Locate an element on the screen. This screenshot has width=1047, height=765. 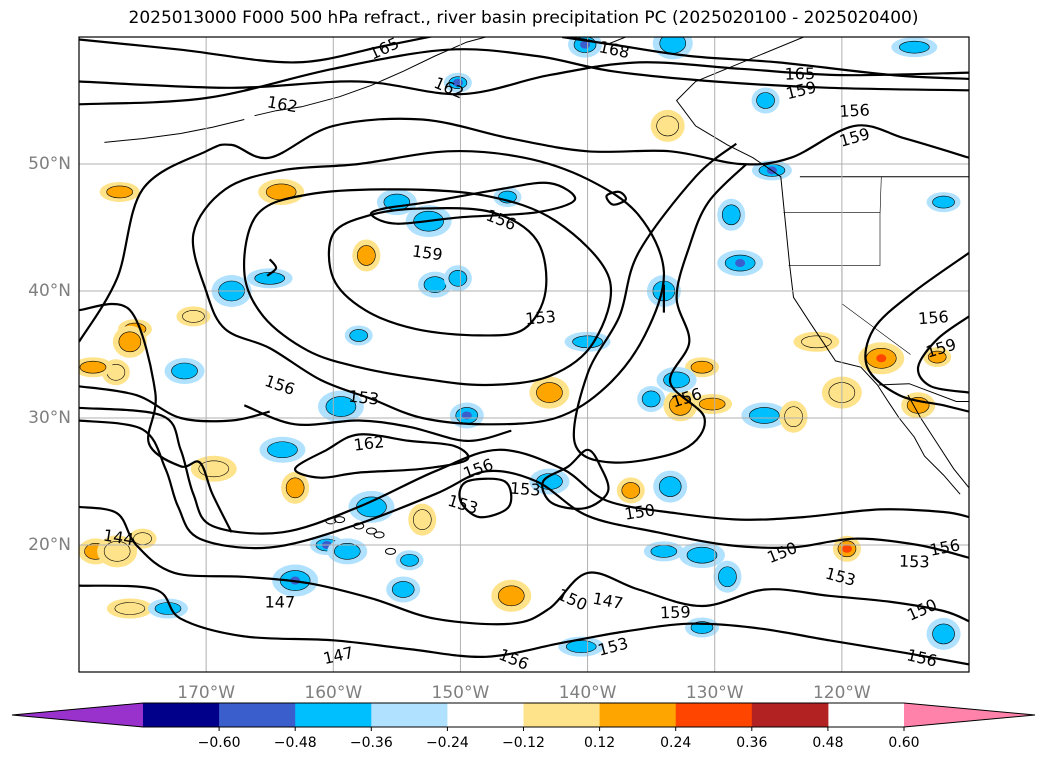
latitude-tick-label: 40°N is located at coordinates (49, 291).